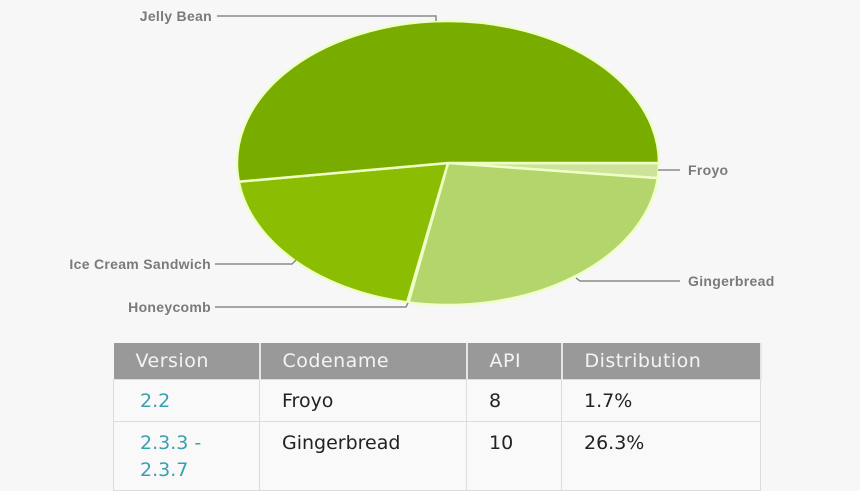 The image size is (860, 491). Describe the element at coordinates (312, 305) in the screenshot. I see `leader-honeycomb` at that location.